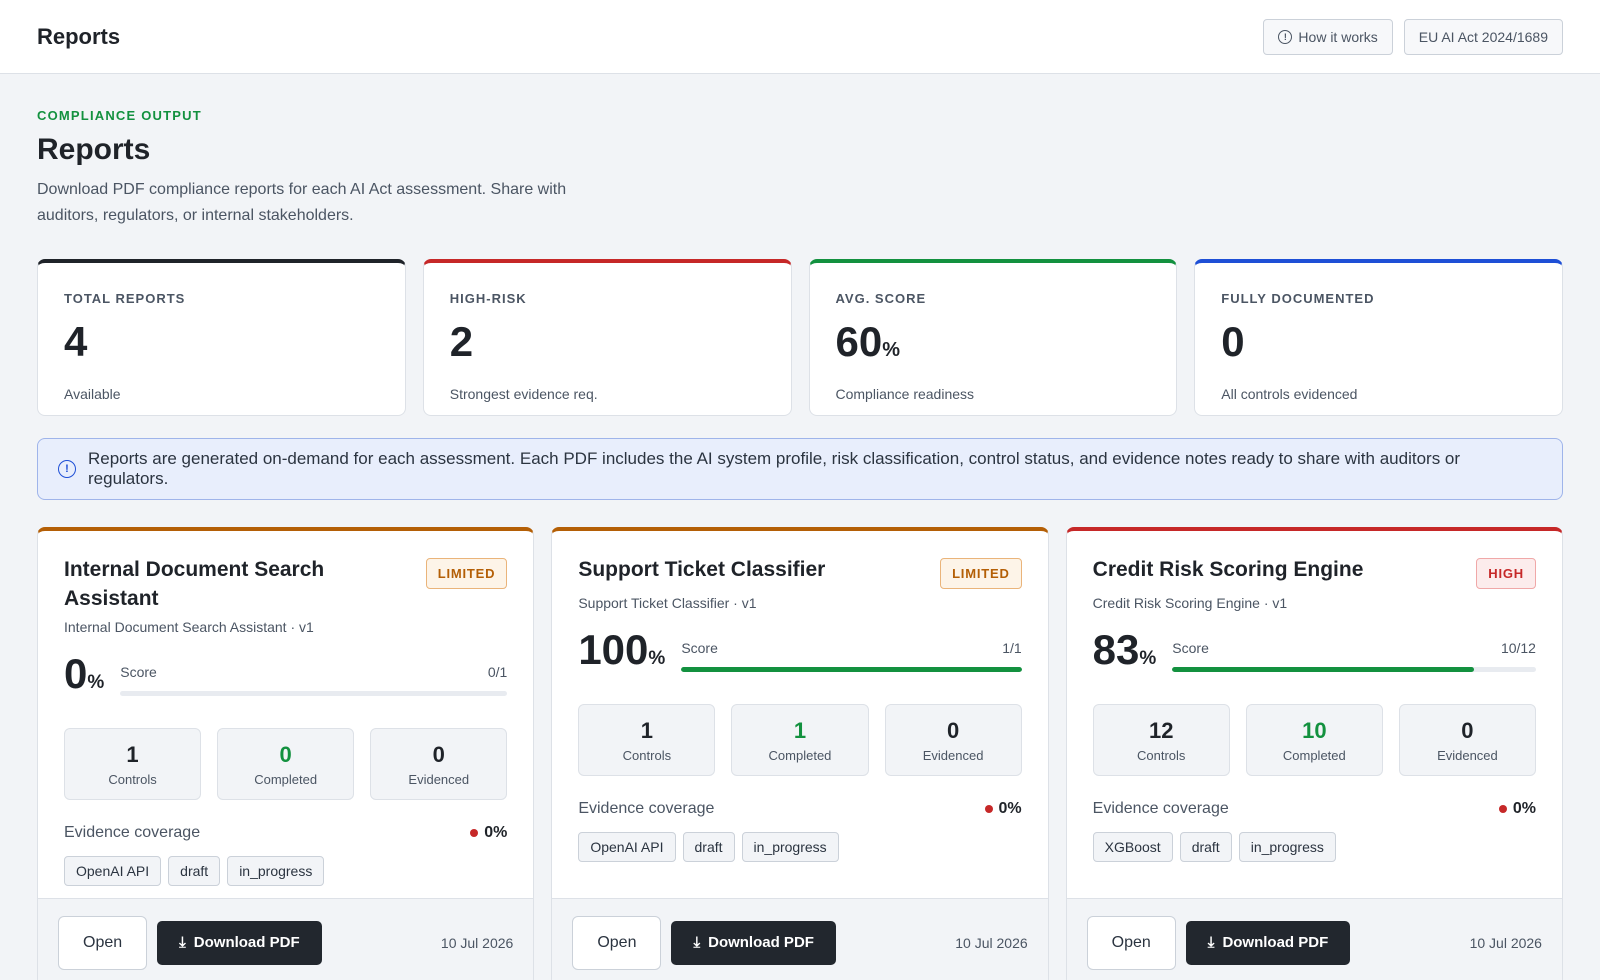 The width and height of the screenshot is (1600, 980). Describe the element at coordinates (1518, 648) in the screenshot. I see `score-ratio: 10/12` at that location.